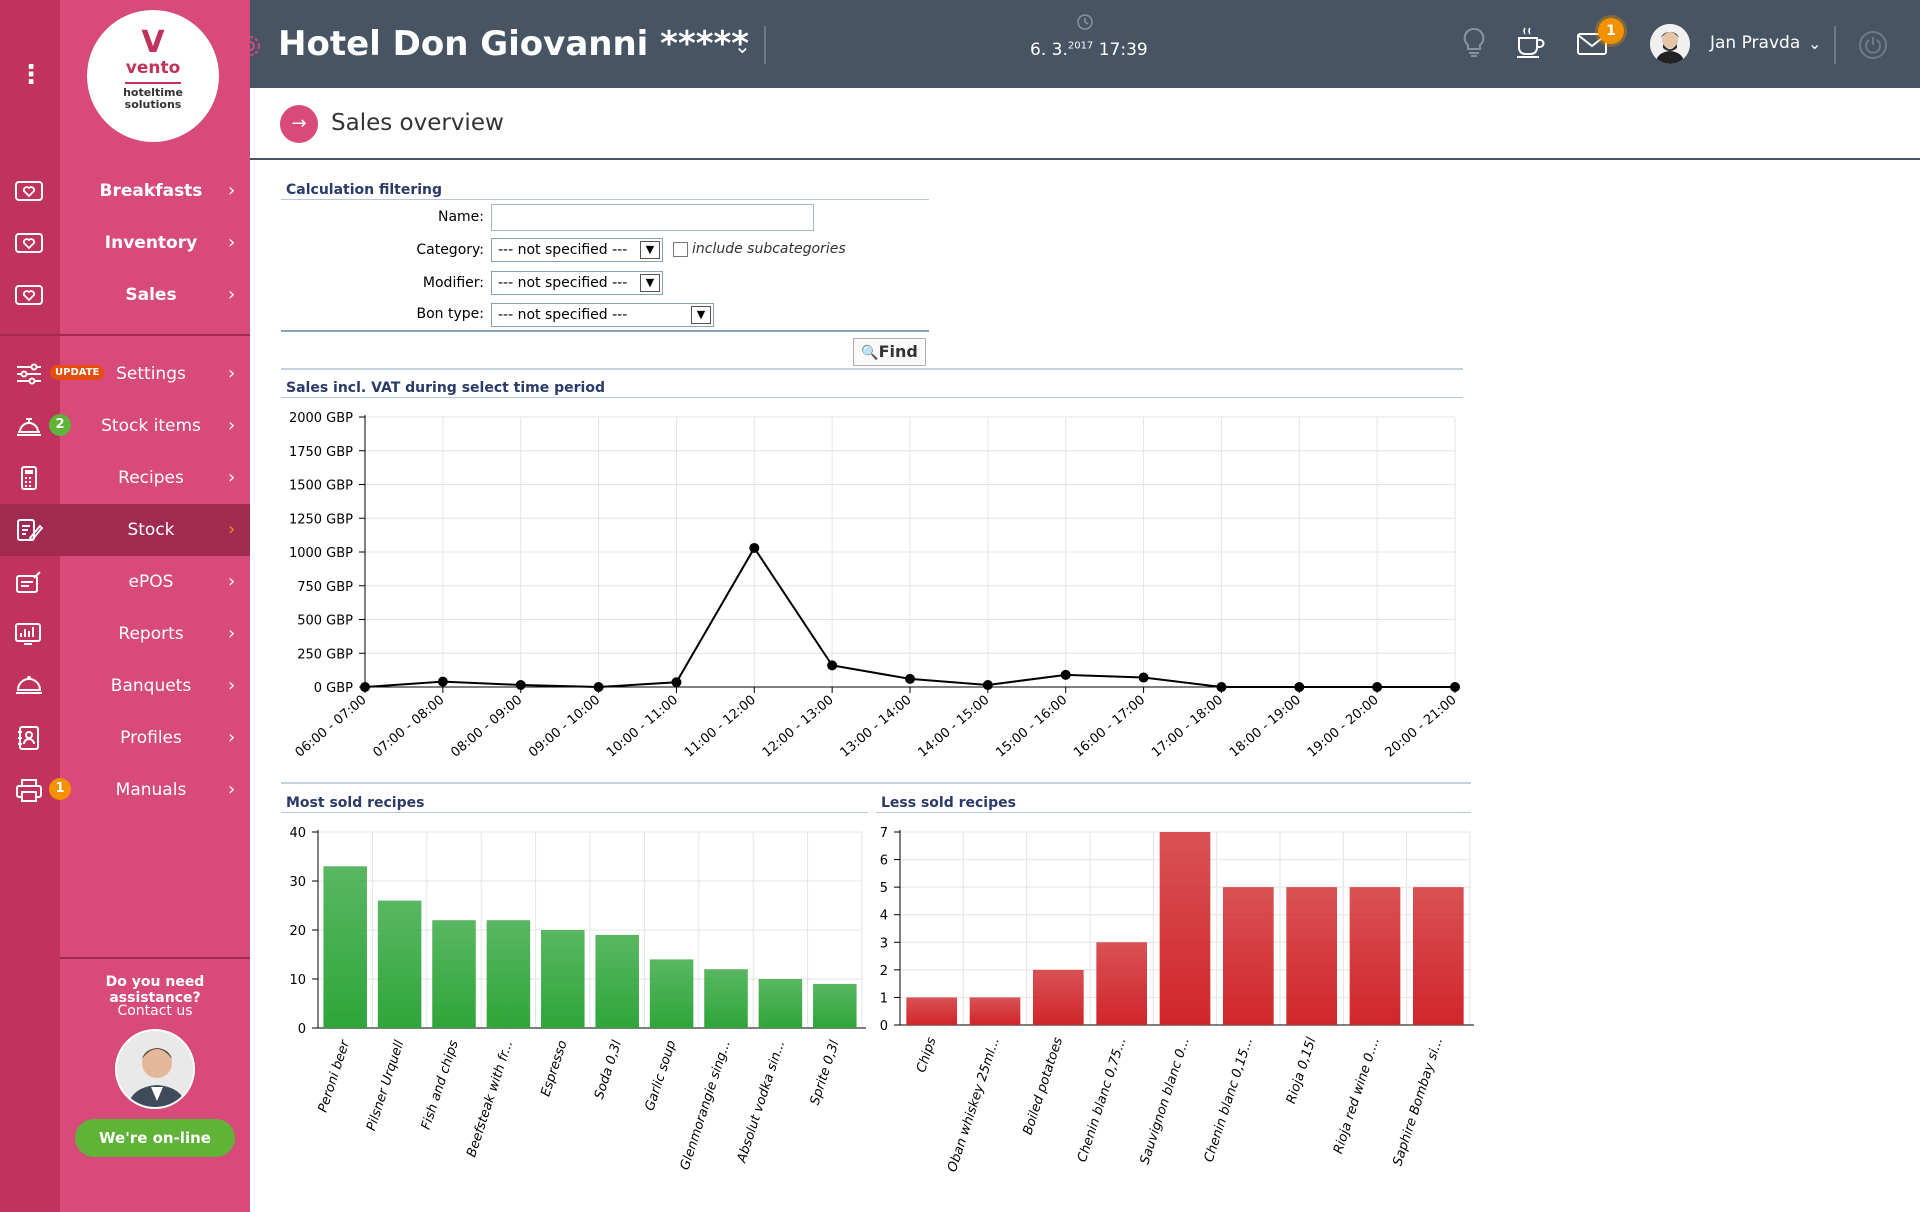  I want to click on sidebar-item-label: Reports, so click(151, 634).